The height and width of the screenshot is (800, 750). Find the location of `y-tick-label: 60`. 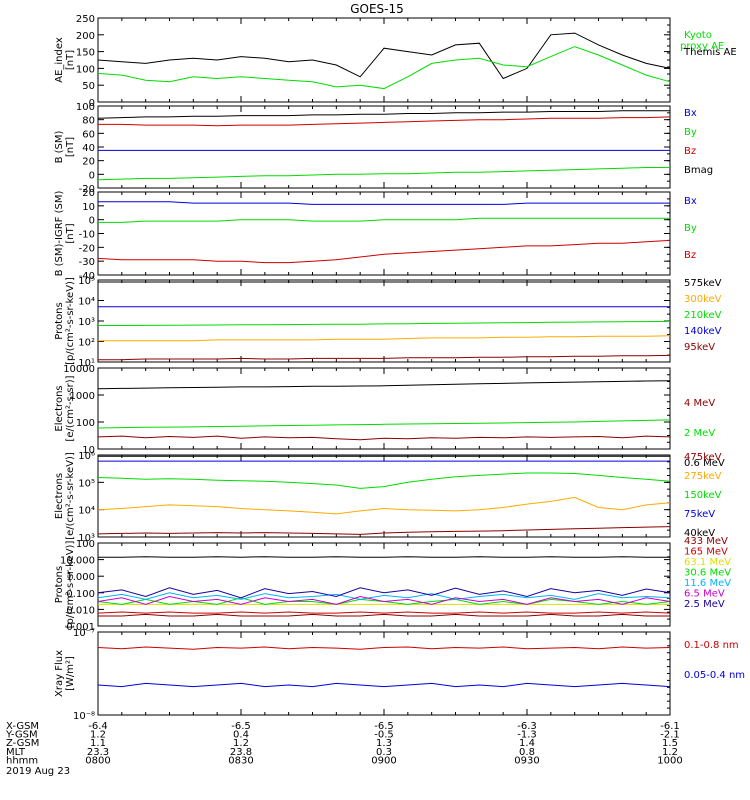

y-tick-label: 60 is located at coordinates (88, 134).